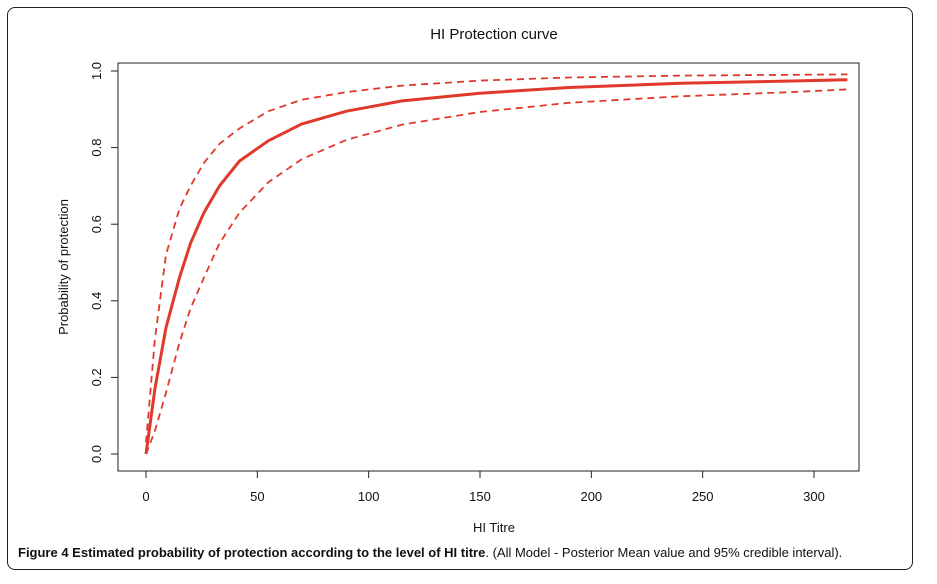  I want to click on y-axis-label: Probability of protection, so click(63, 267).